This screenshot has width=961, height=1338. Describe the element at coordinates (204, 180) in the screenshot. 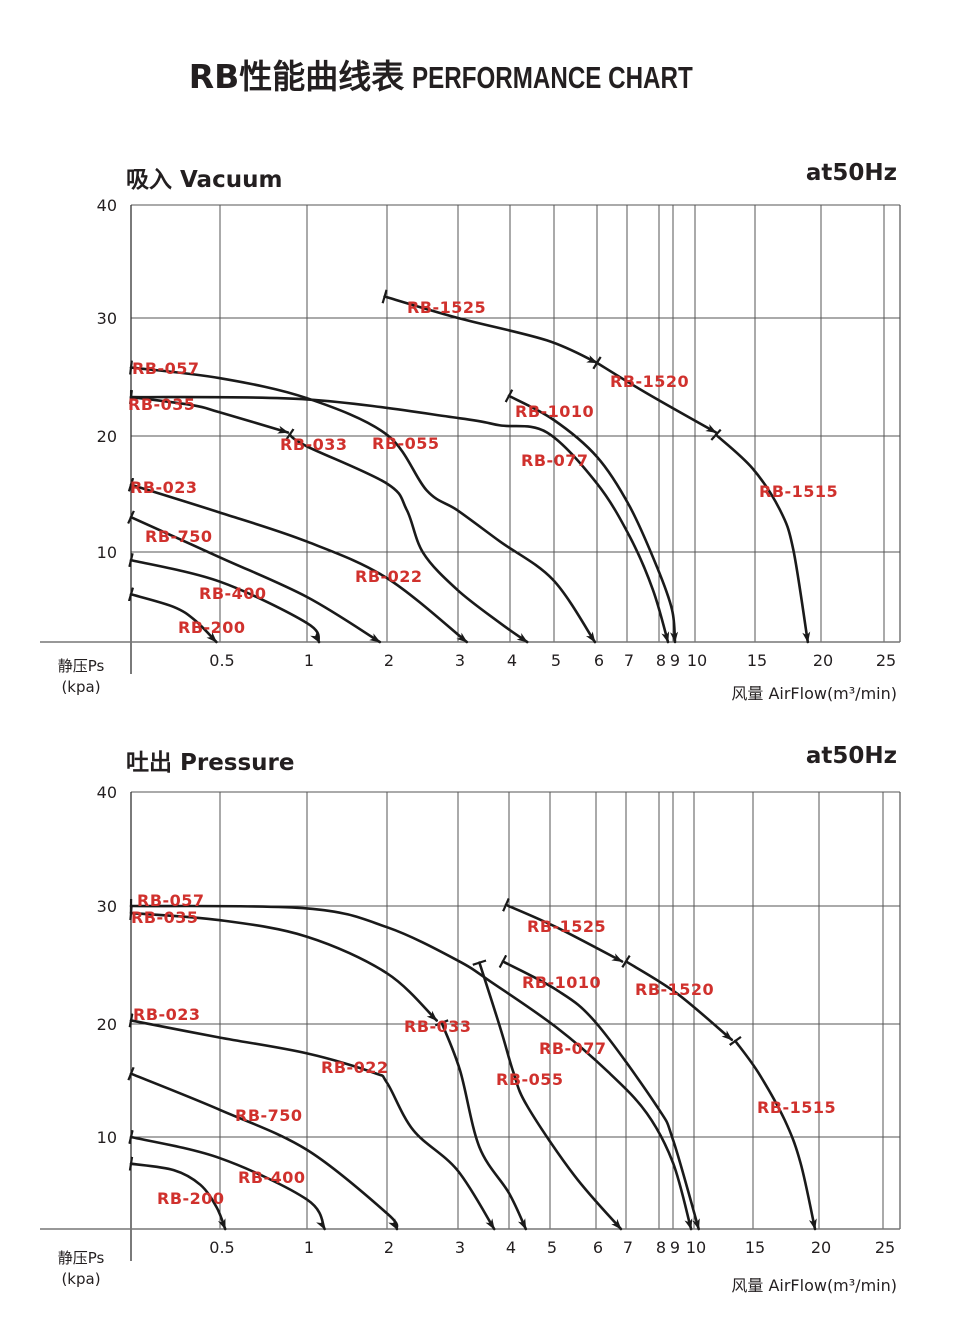

I see `vacuum-chart-title: 吸入 Vacuum` at that location.